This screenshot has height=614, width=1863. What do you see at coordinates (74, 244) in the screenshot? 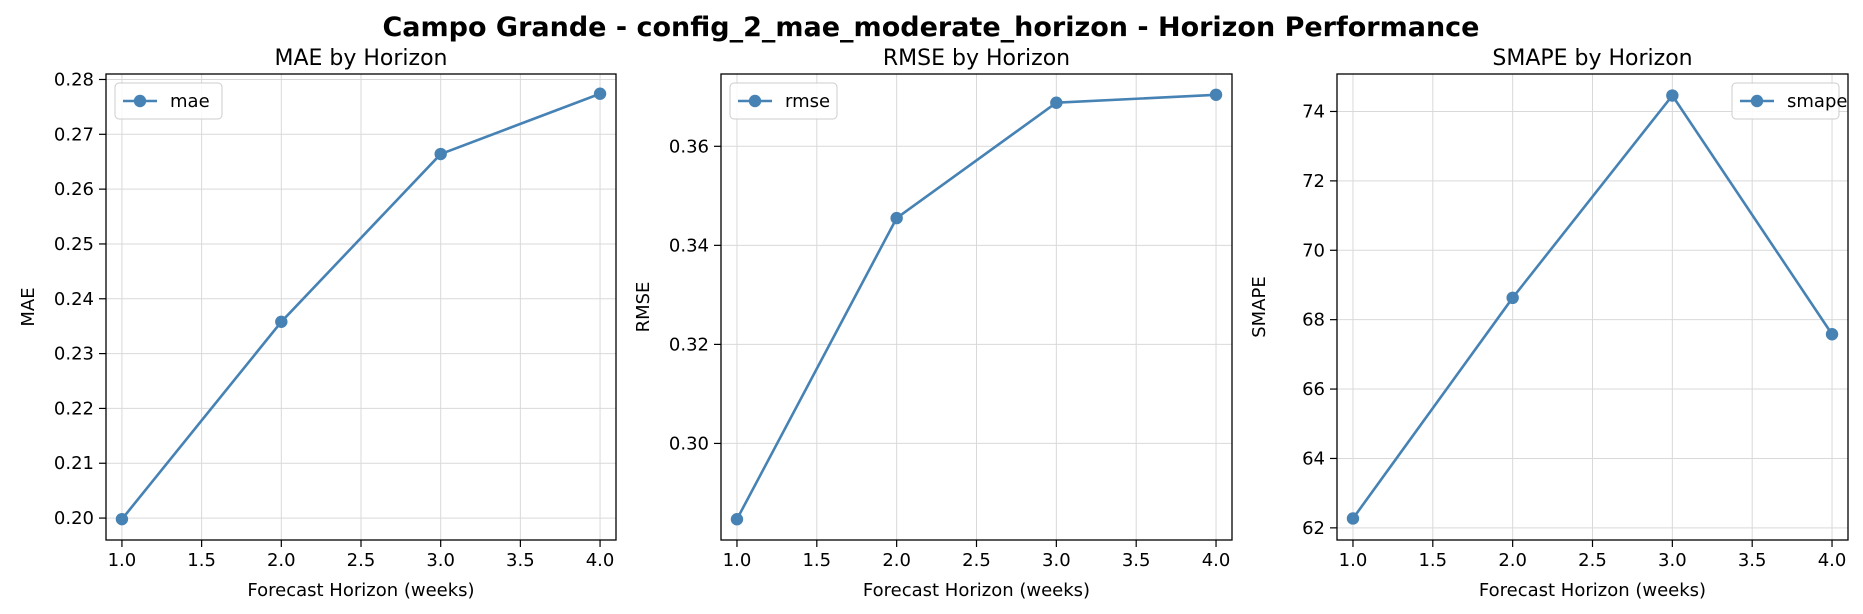
I see `y-tick-label: 0.25` at bounding box center [74, 244].